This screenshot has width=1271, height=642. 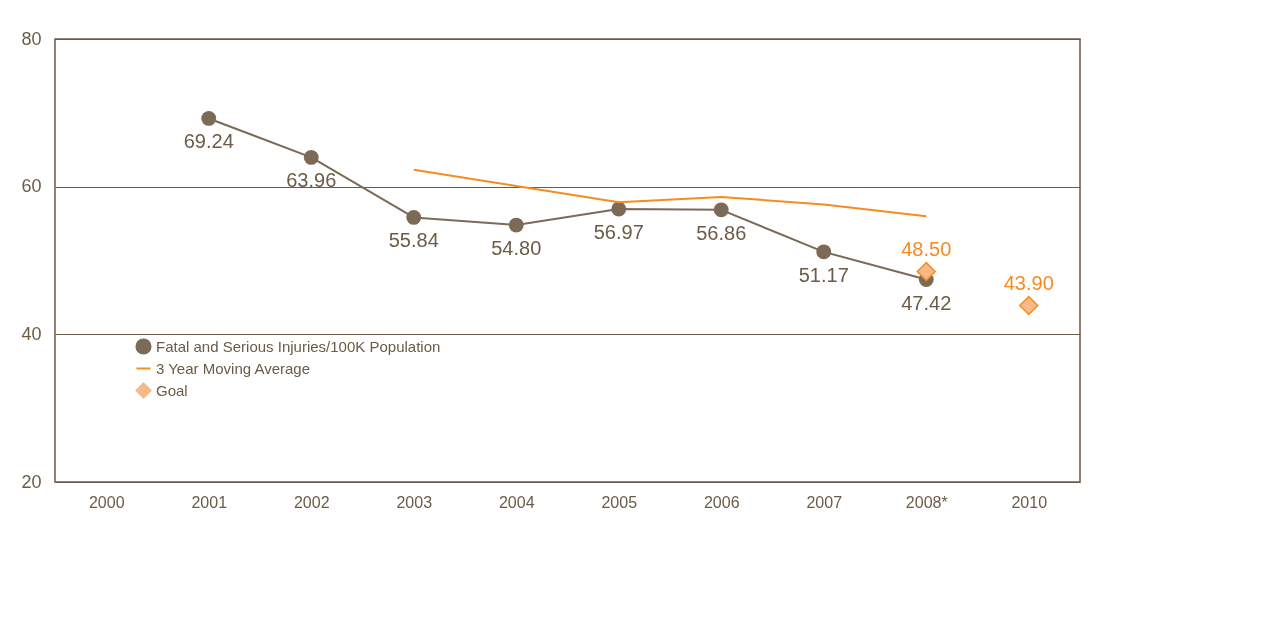 I want to click on x-tick-label: 2003, so click(x=414, y=502).